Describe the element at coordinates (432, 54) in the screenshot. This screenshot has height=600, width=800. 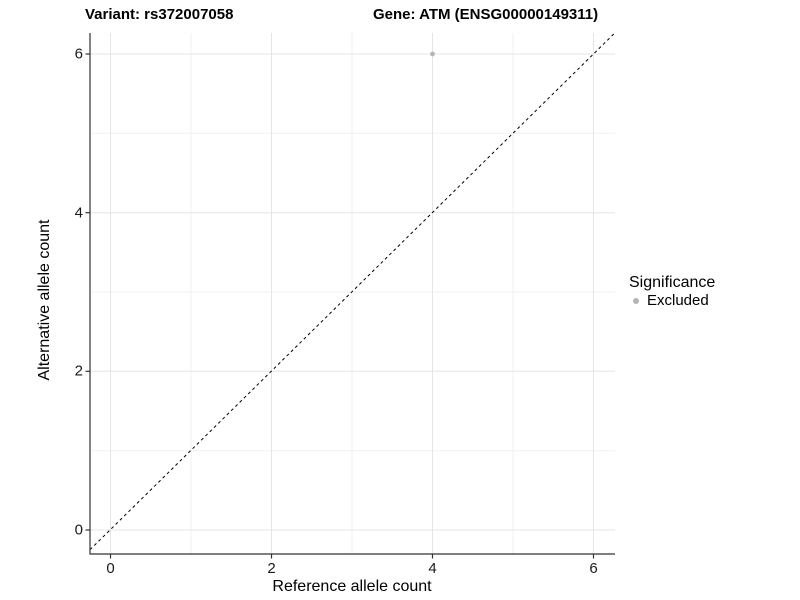
I see `data-point-excluded` at that location.